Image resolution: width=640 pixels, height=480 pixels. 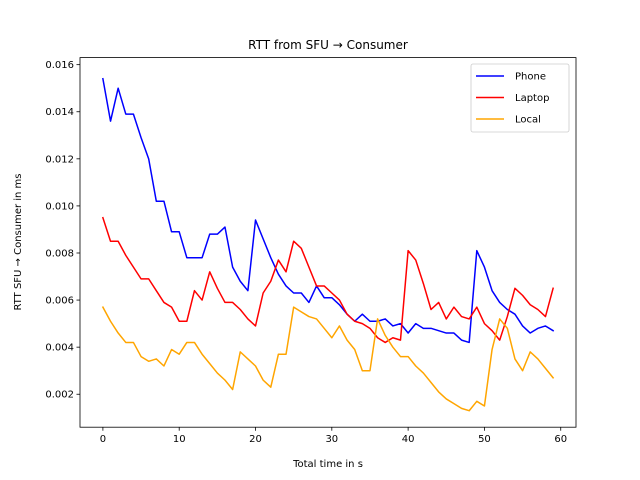 What do you see at coordinates (327, 464) in the screenshot?
I see `x-axis-label: Total time in s` at bounding box center [327, 464].